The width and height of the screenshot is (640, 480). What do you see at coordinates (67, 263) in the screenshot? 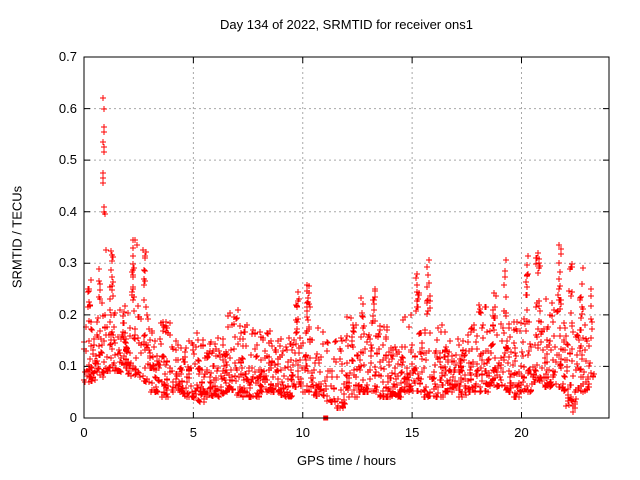
I see `y-tick-label: 0.3` at bounding box center [67, 263].